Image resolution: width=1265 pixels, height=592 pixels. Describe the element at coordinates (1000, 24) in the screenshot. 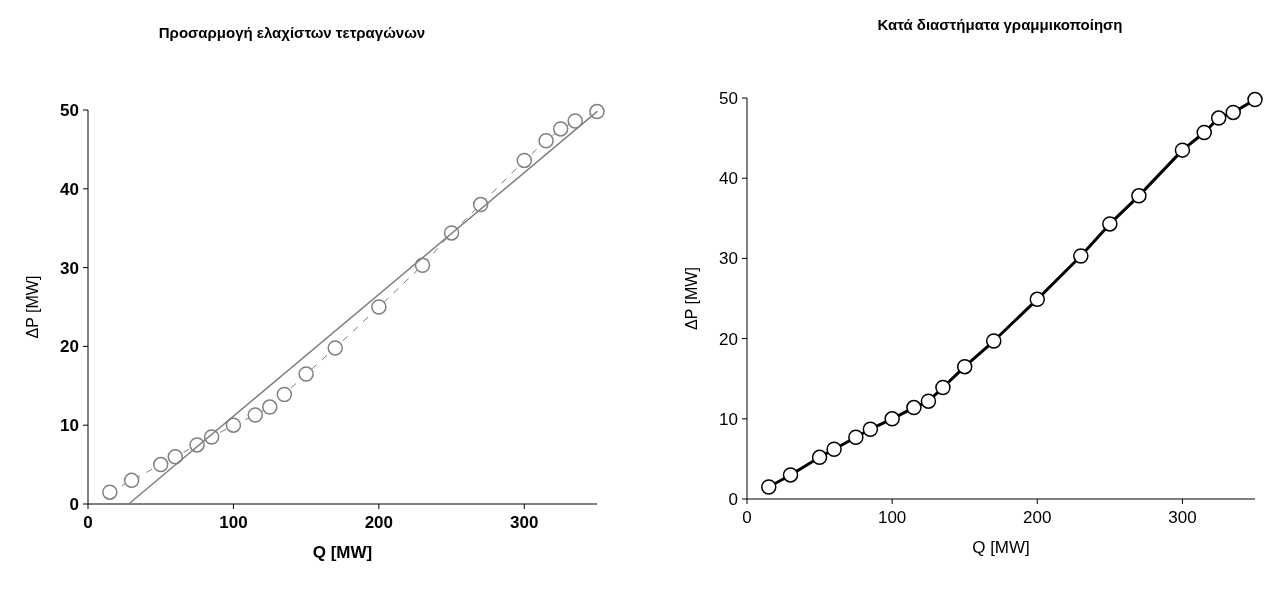

I see `chart-title: Κατά διαστήματα γραμμικοποίηση` at that location.